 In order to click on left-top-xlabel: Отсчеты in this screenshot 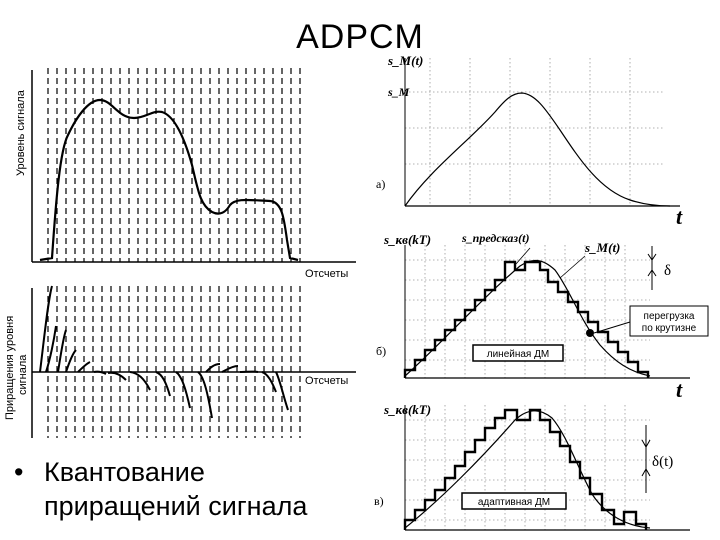, I will do `click(326, 274)`.